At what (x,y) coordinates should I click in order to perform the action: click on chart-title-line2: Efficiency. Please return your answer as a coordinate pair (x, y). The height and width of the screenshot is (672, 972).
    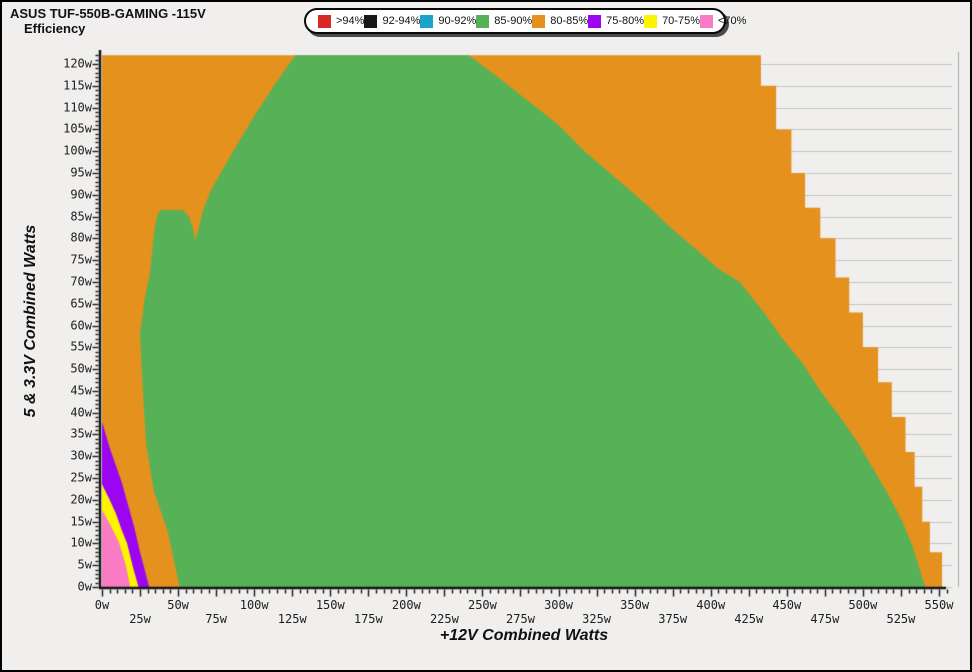
    Looking at the image, I should click on (55, 28).